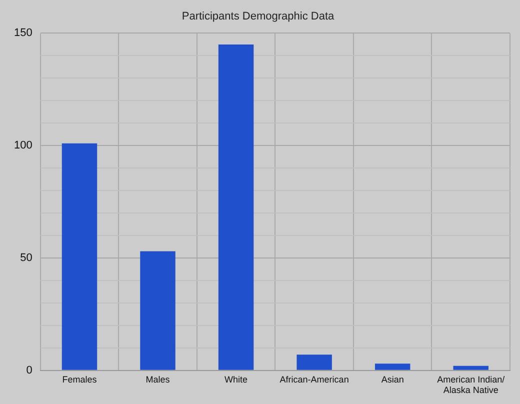 This screenshot has width=520, height=404. I want to click on chart-title: Participants Demographic Data, so click(258, 16).